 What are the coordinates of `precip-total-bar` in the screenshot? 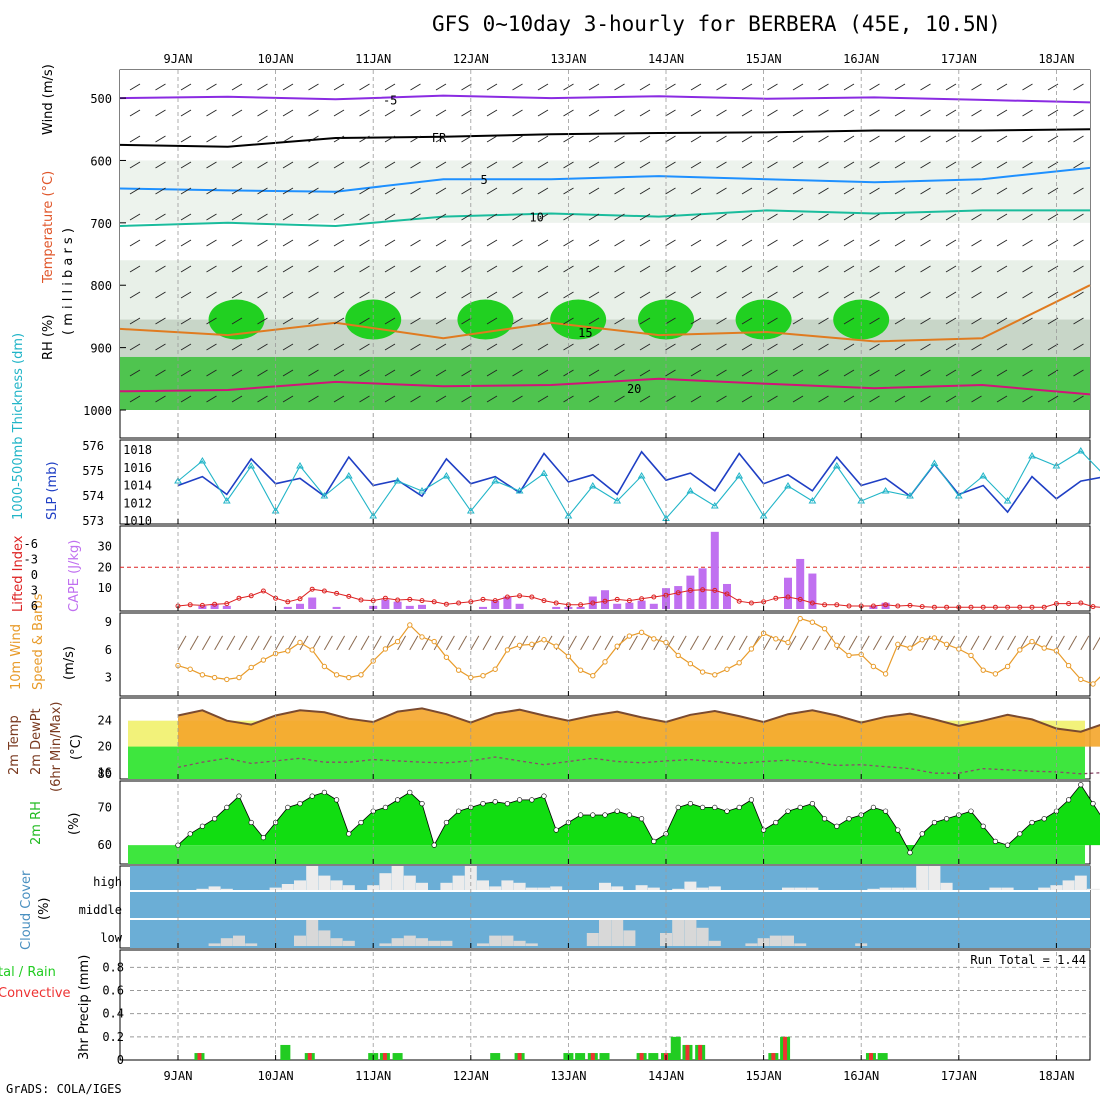 It's located at (604, 1056).